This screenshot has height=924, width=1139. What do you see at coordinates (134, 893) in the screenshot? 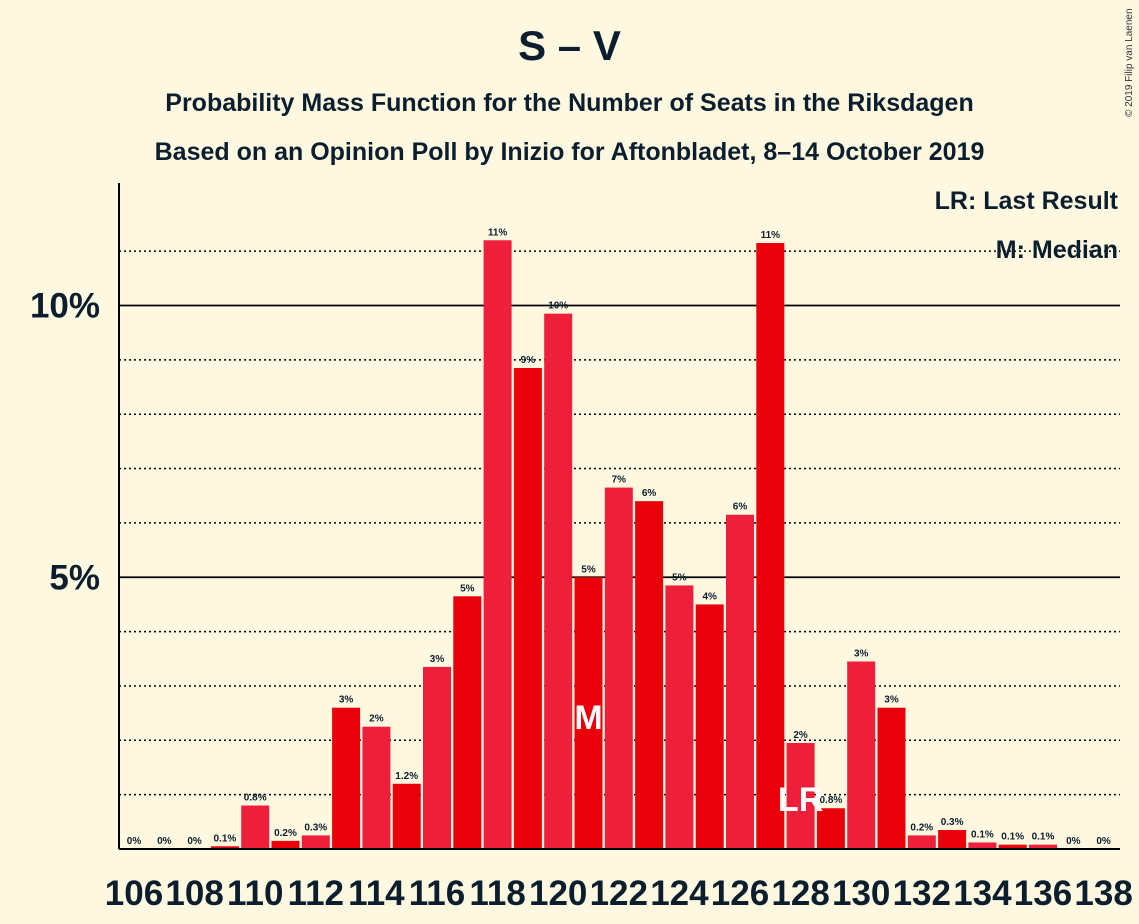
I see `x-tick-label: 106` at bounding box center [134, 893].